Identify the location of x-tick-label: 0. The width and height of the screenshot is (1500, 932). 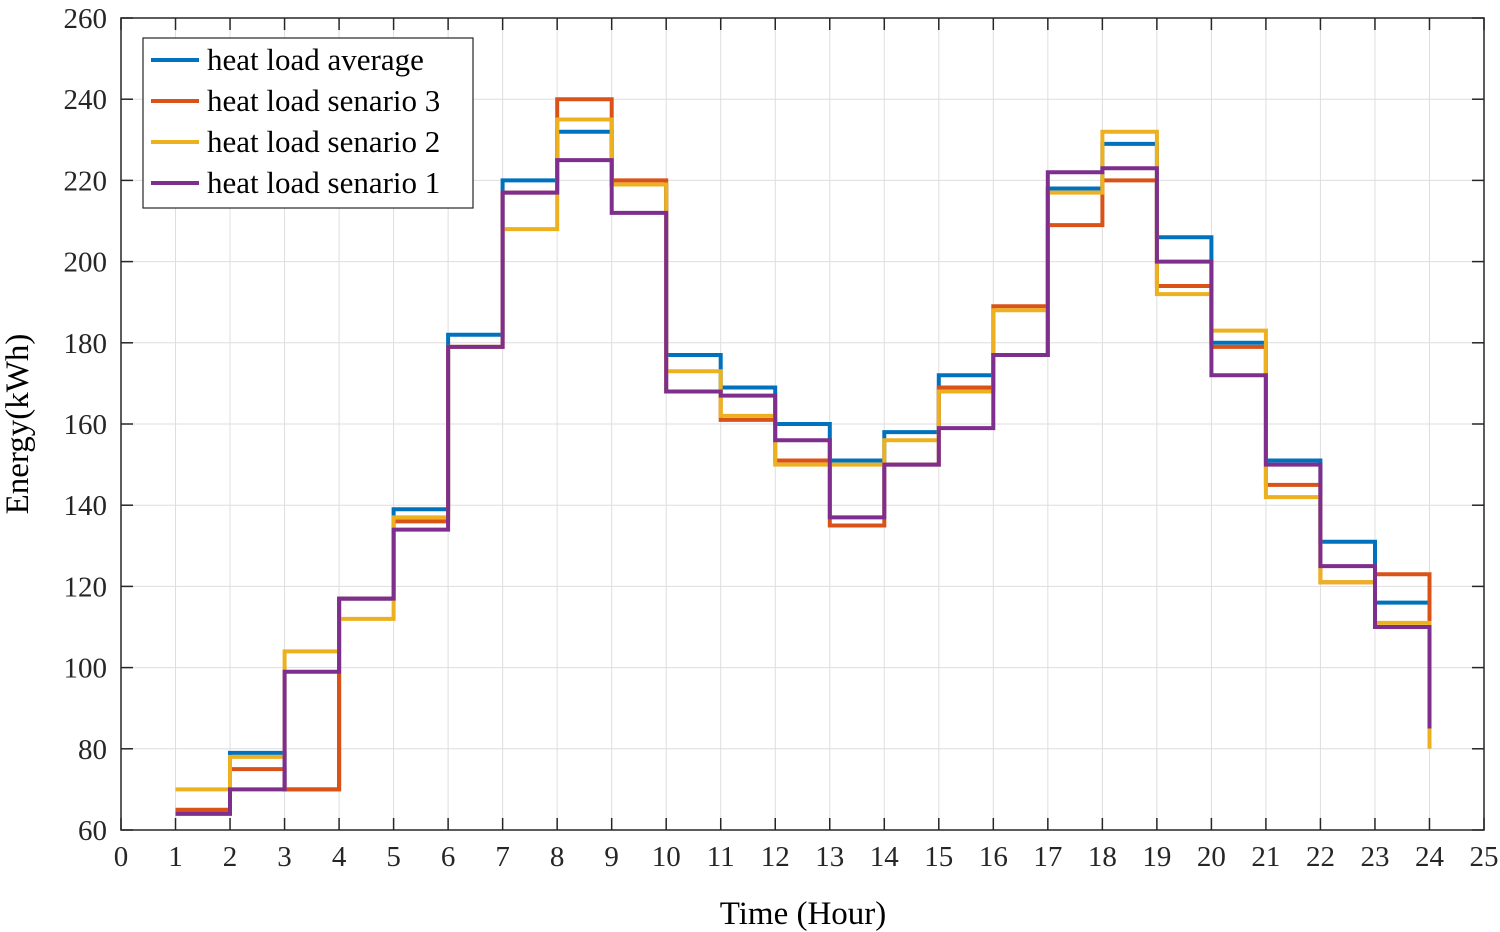
(121, 857).